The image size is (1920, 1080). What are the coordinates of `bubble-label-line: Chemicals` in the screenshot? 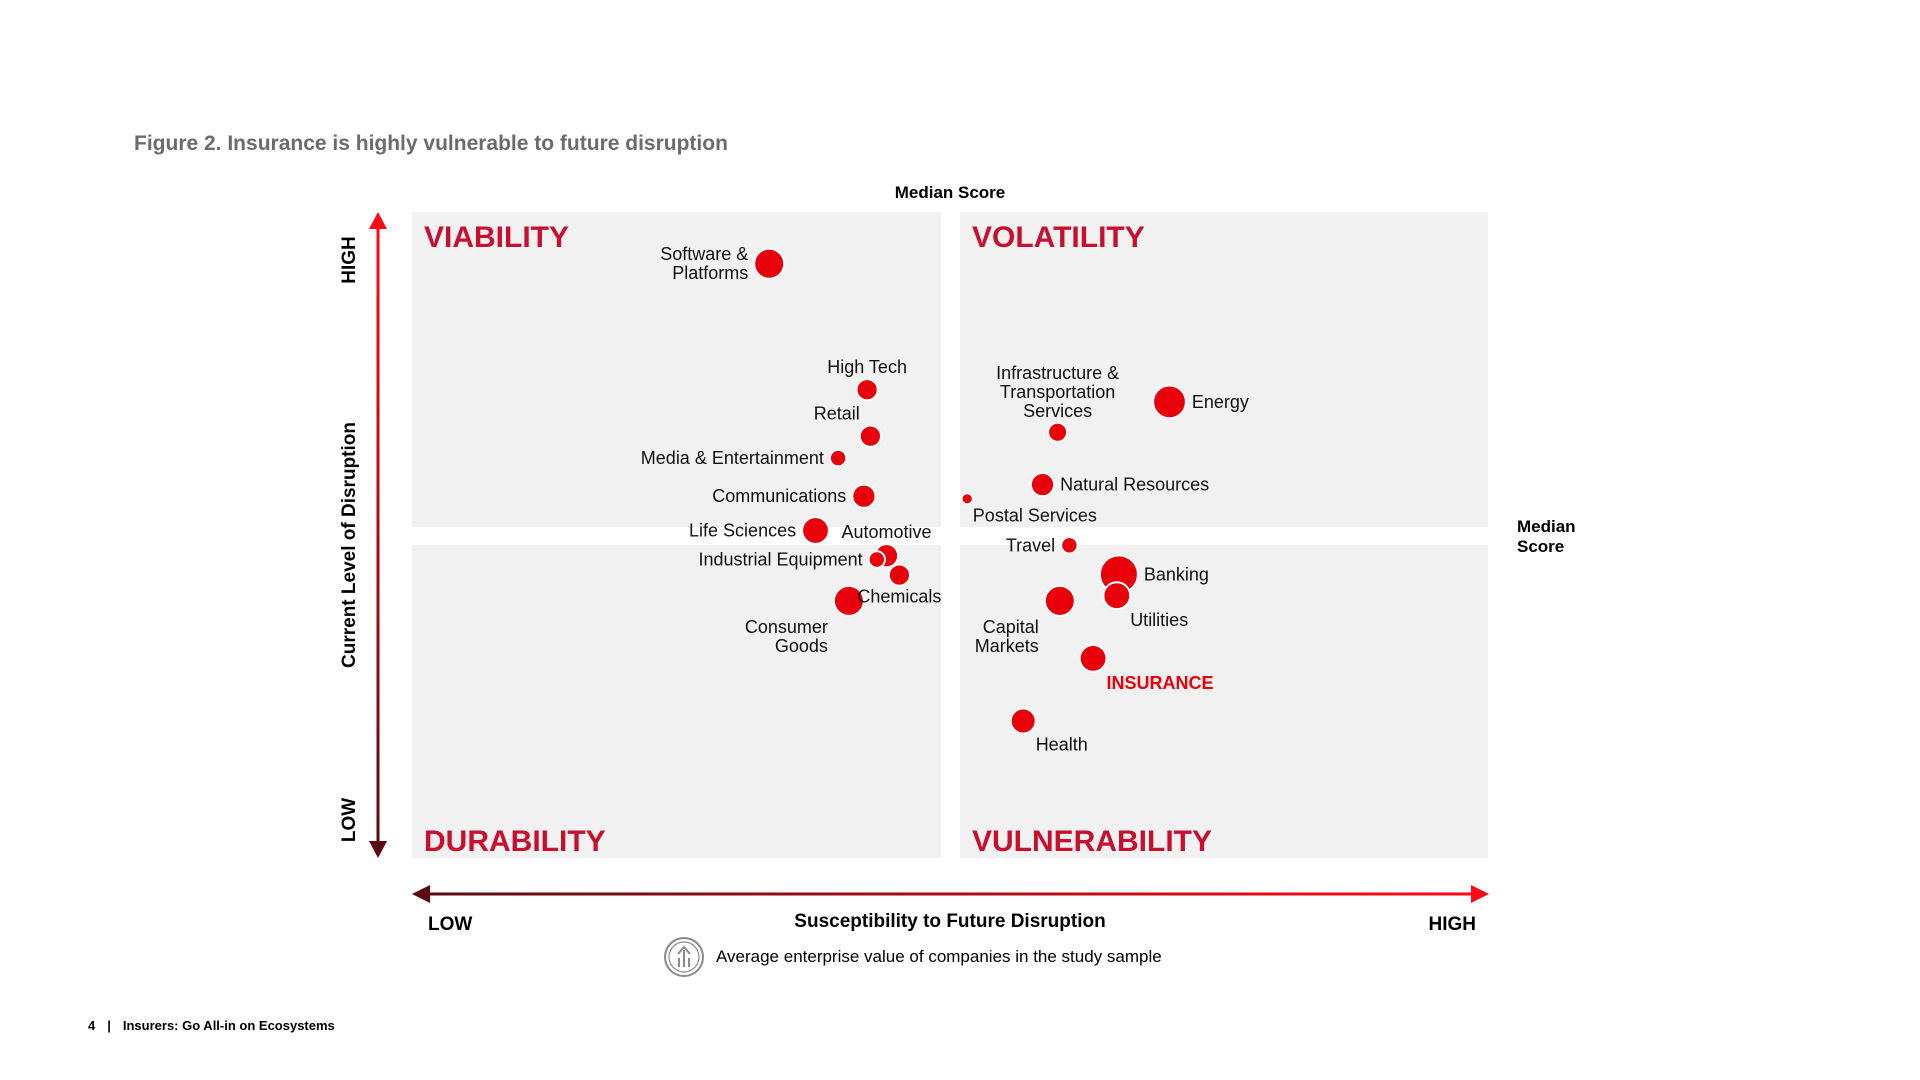 It's located at (899, 597).